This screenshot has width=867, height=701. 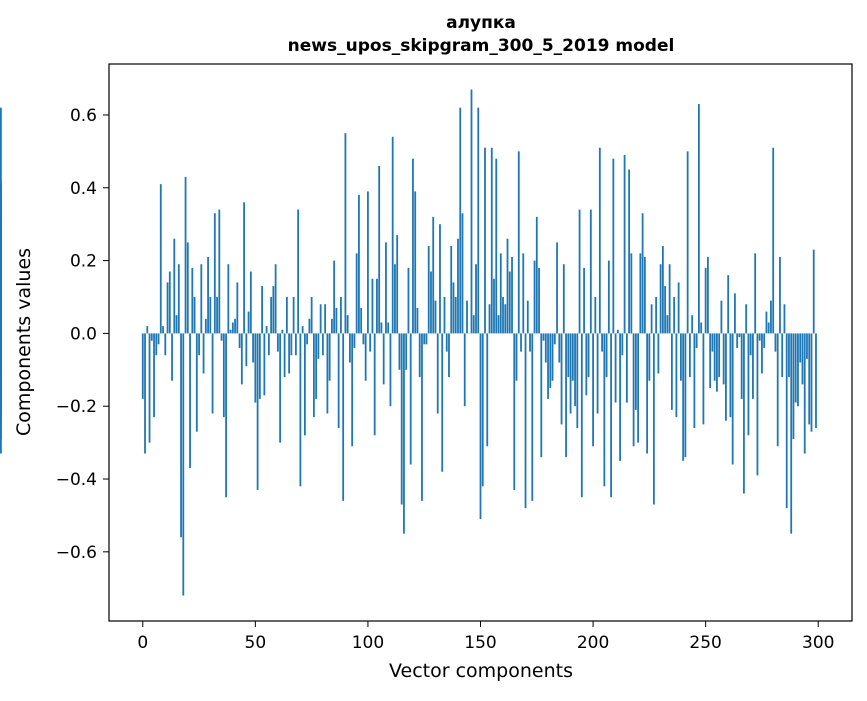 What do you see at coordinates (593, 643) in the screenshot?
I see `x-tick-label: 200` at bounding box center [593, 643].